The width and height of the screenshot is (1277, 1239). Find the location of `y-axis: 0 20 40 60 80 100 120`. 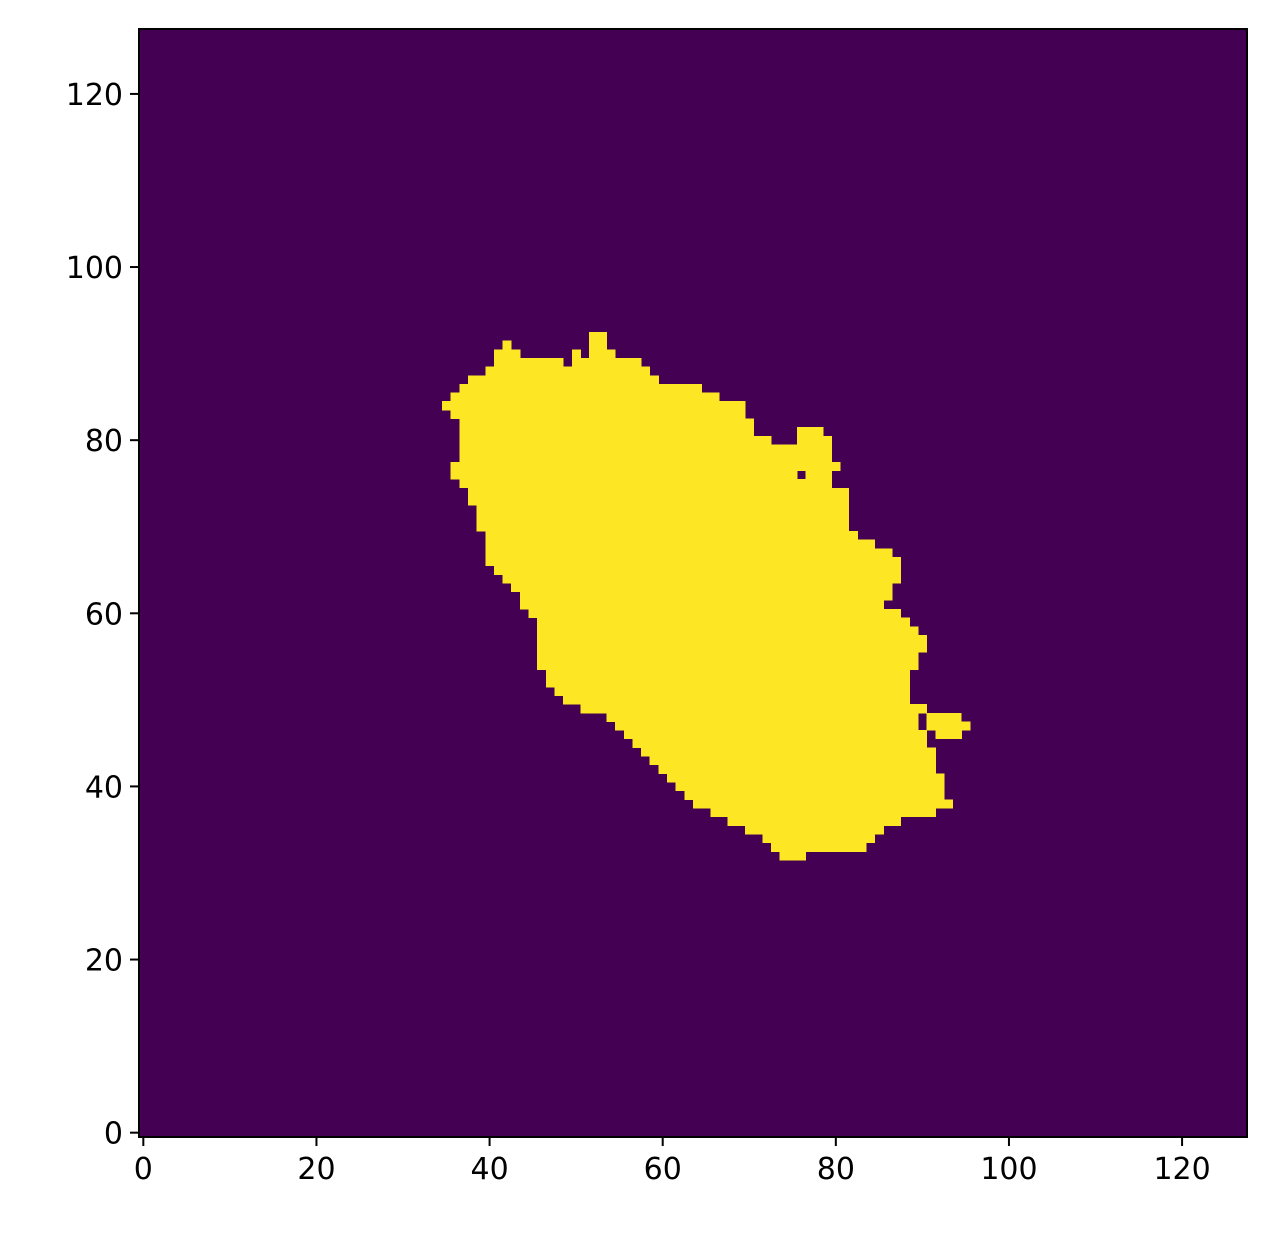

y-axis: 0 20 40 60 80 100 120 is located at coordinates (102, 615).